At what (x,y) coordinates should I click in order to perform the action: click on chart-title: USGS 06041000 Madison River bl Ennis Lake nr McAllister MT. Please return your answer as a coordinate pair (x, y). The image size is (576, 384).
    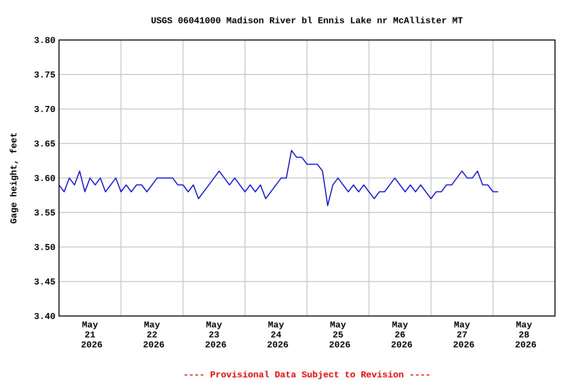
    Looking at the image, I should click on (307, 20).